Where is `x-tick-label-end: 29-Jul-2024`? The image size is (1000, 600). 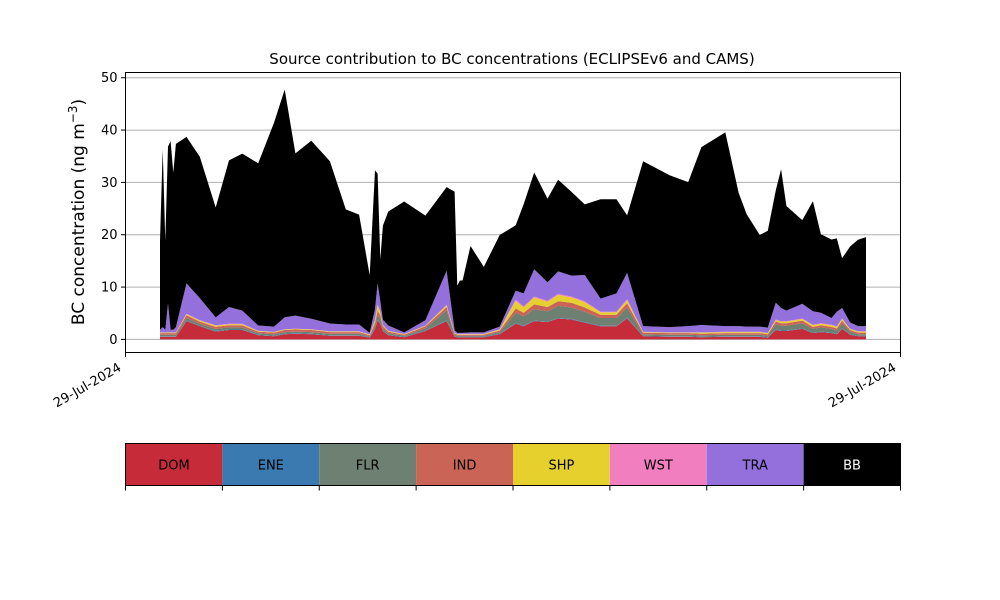 x-tick-label-end: 29-Jul-2024 is located at coordinates (862, 385).